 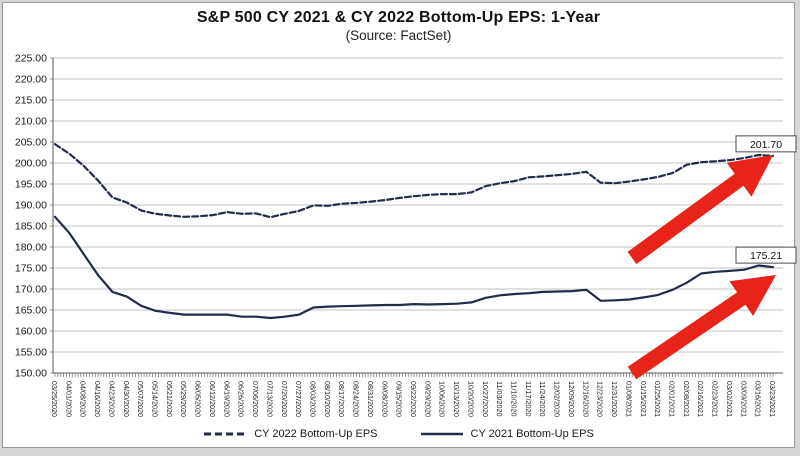 I want to click on x-axis-label: 11/03/2020, so click(x=499, y=398).